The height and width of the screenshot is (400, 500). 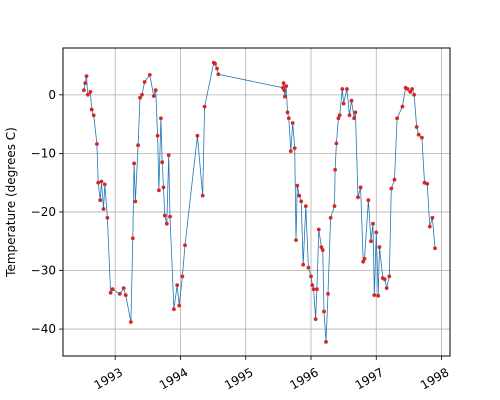 What do you see at coordinates (43, 271) in the screenshot?
I see `y-tick-label: −30` at bounding box center [43, 271].